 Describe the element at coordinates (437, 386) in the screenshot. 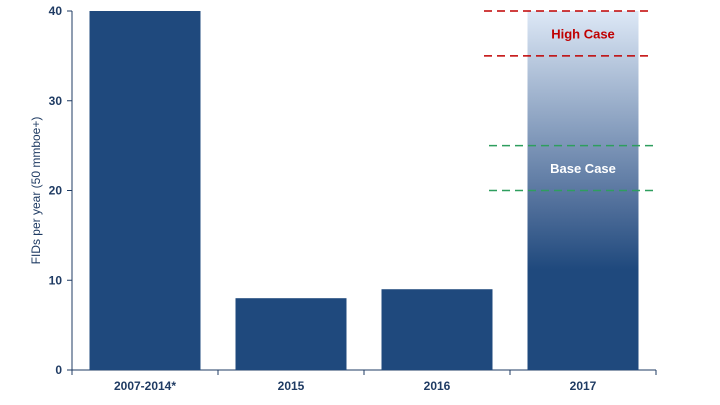

I see `x-tick-label: 2016` at that location.